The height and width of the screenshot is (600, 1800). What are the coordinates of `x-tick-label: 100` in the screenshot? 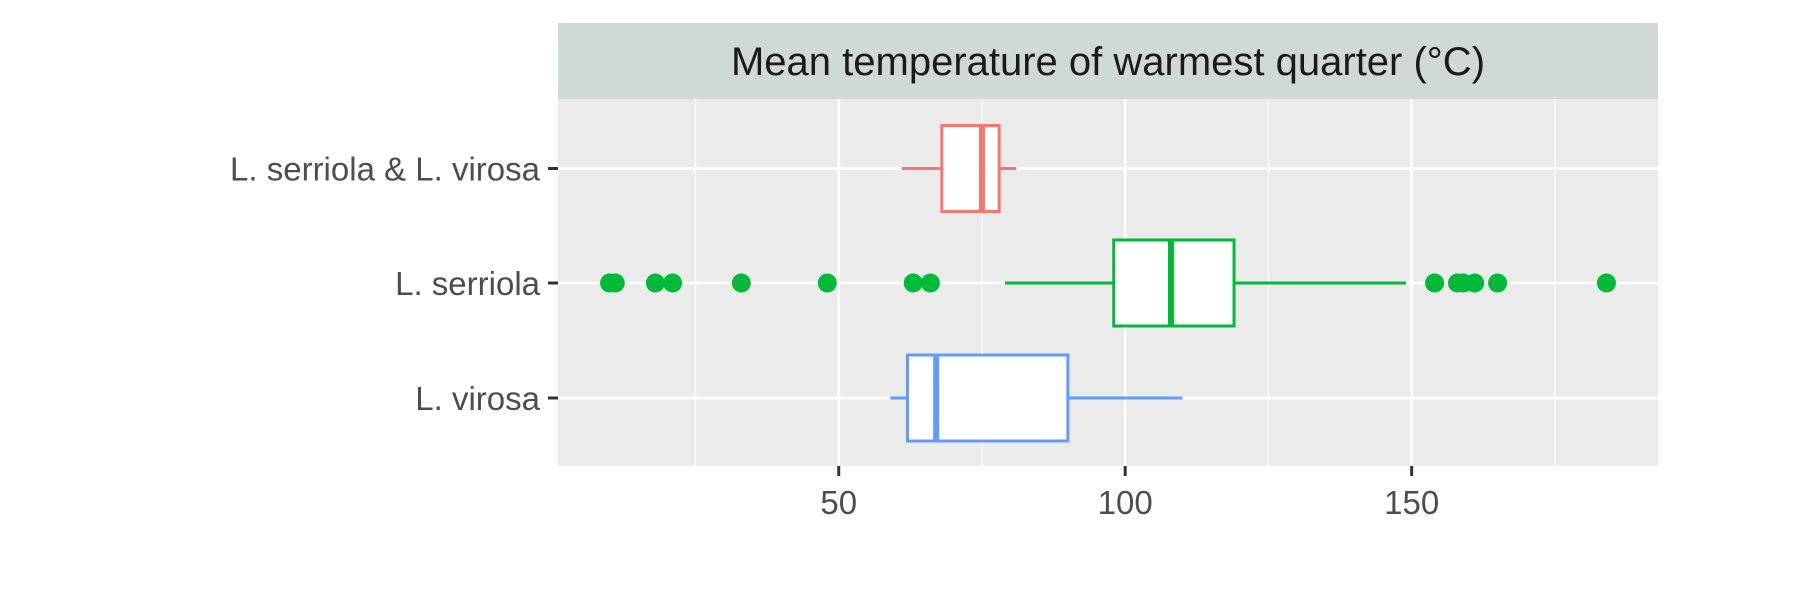 It's located at (1125, 502).